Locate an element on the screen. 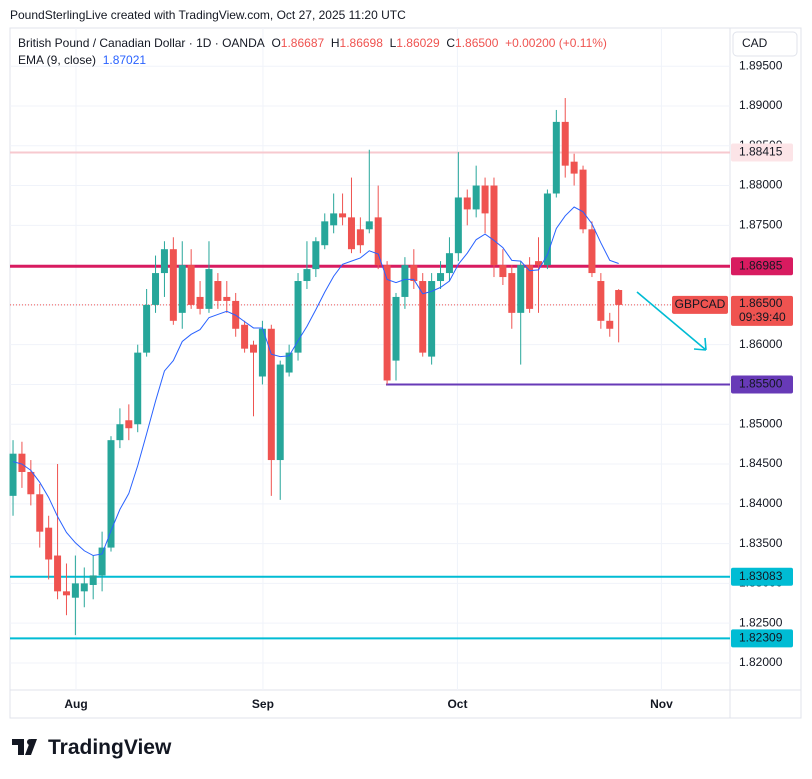  x-tick-label: Aug is located at coordinates (75, 704).